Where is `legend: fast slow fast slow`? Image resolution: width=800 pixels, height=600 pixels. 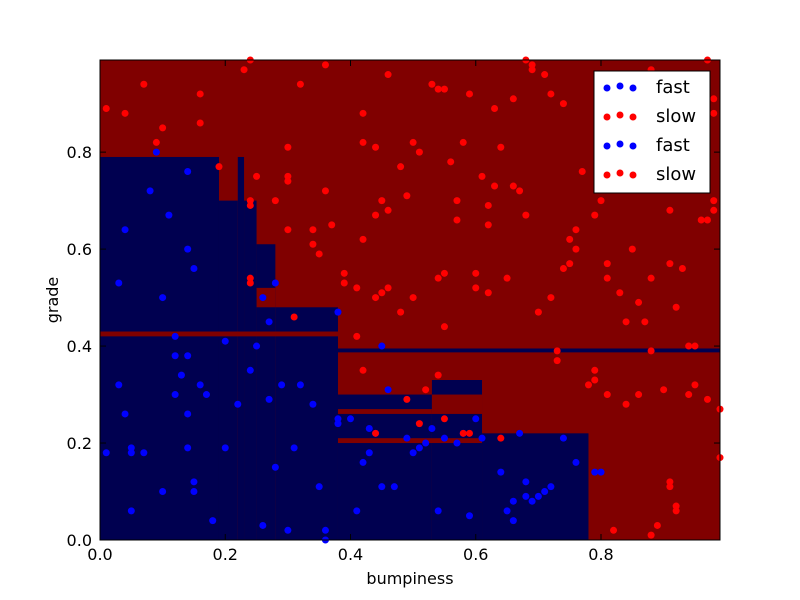 legend: fast slow fast slow is located at coordinates (652, 132).